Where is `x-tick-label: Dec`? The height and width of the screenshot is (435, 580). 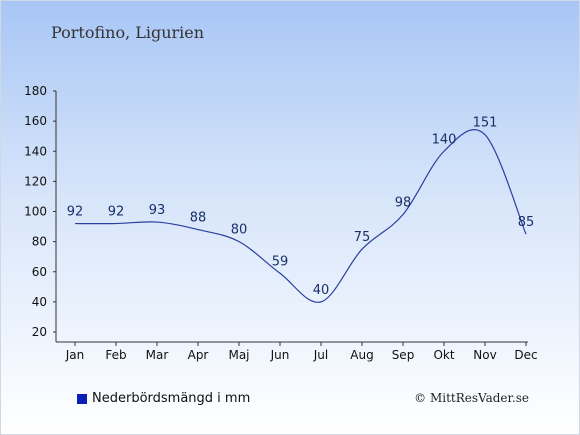
x-tick-label: Dec is located at coordinates (525, 355).